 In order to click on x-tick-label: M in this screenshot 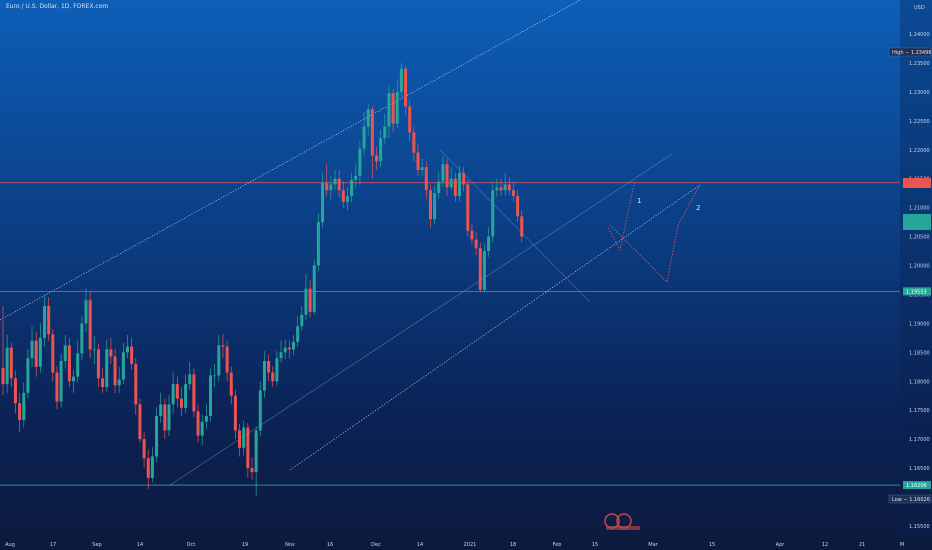, I will do `click(902, 545)`.